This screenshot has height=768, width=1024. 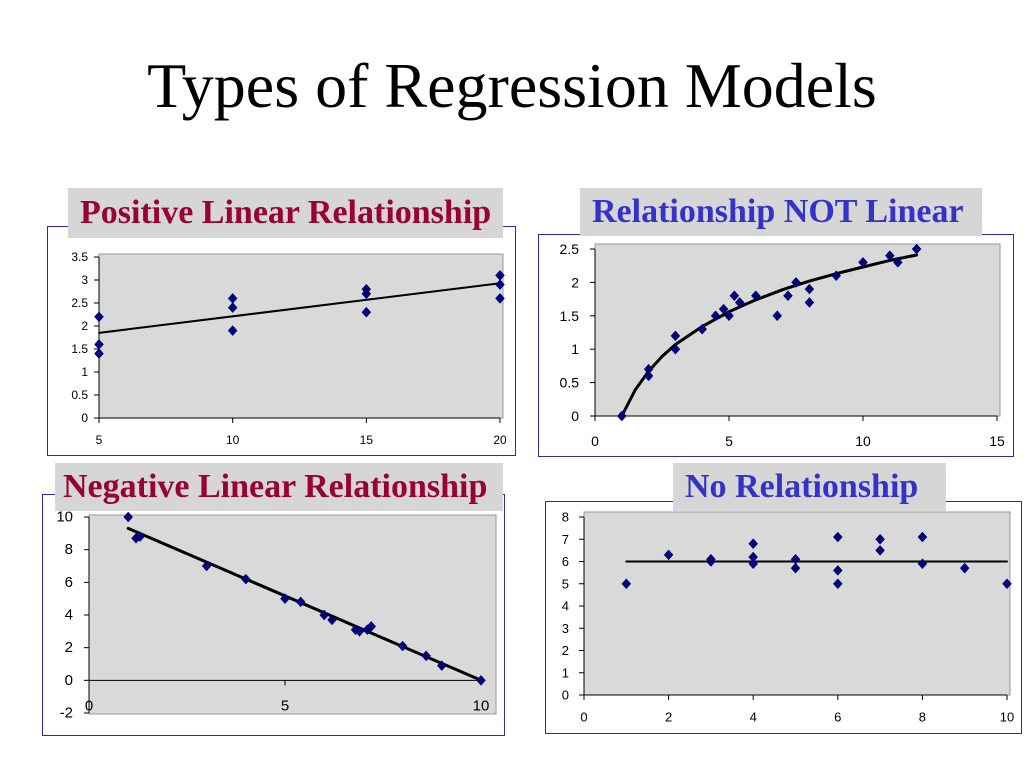 I want to click on chart-title-no-relationship: No Relationship, so click(x=809, y=487).